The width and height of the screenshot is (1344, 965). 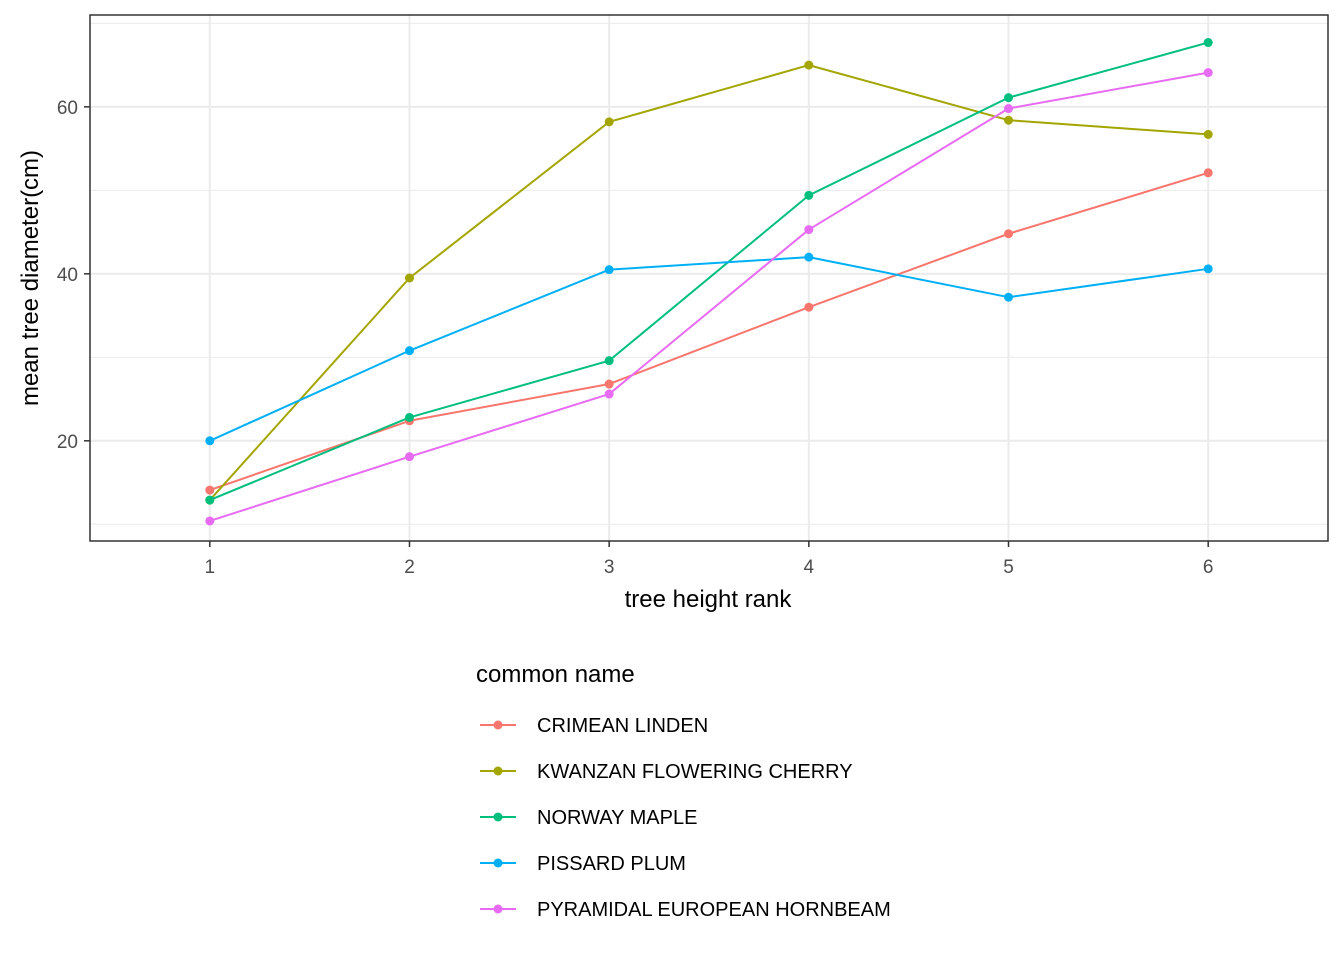 What do you see at coordinates (30, 278) in the screenshot?
I see `y-axis-title: mean tree diameter(cm)` at bounding box center [30, 278].